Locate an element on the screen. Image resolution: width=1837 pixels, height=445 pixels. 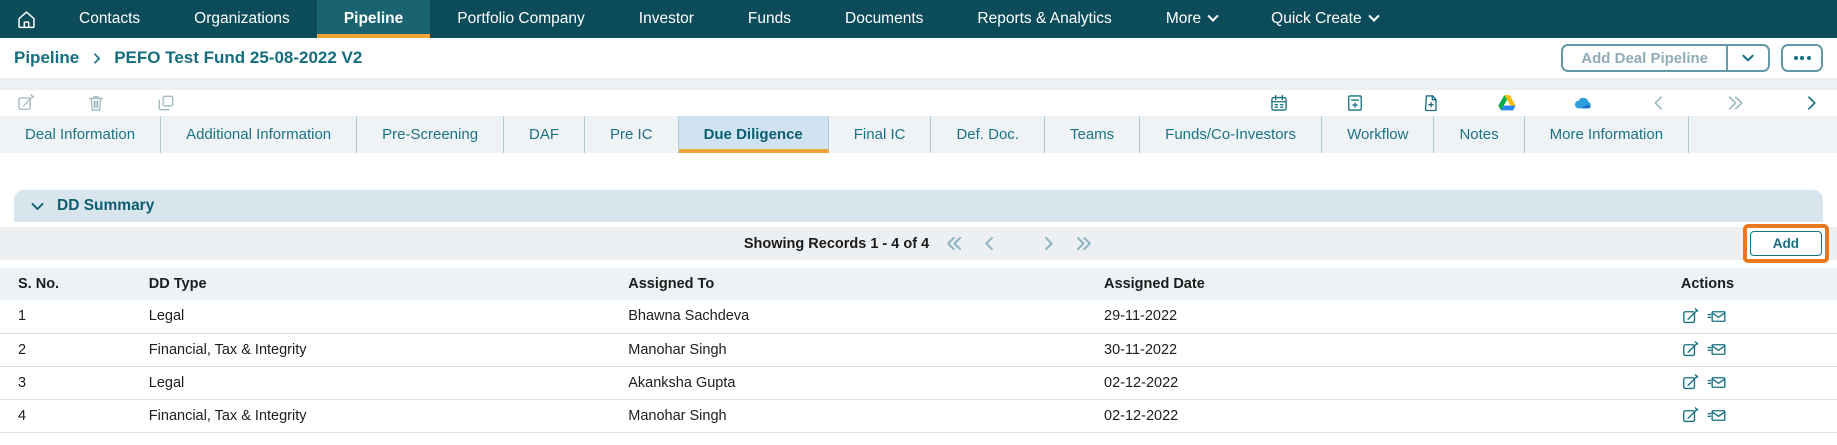
cell-sno: 1 is located at coordinates (74, 317).